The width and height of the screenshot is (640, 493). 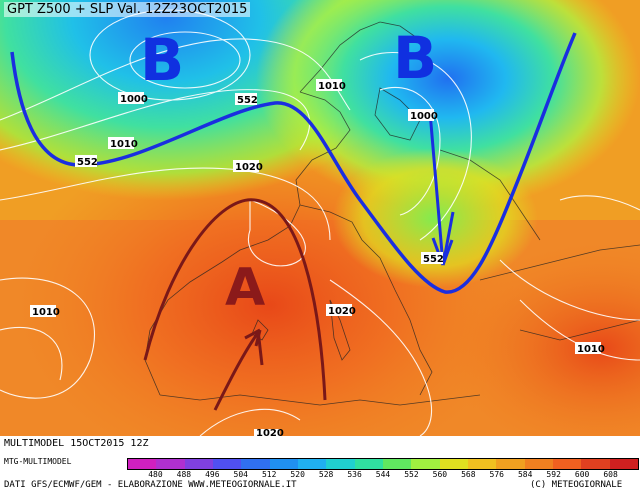 What do you see at coordinates (553, 474) in the screenshot?
I see `legend-tick-label: 592` at bounding box center [553, 474].